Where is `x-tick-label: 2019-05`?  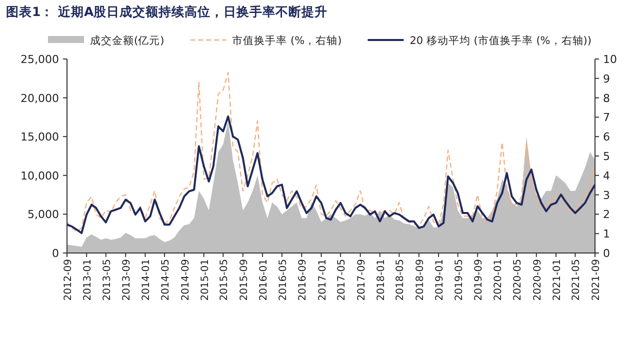
x-tick-label: 2019-05 is located at coordinates (459, 280).